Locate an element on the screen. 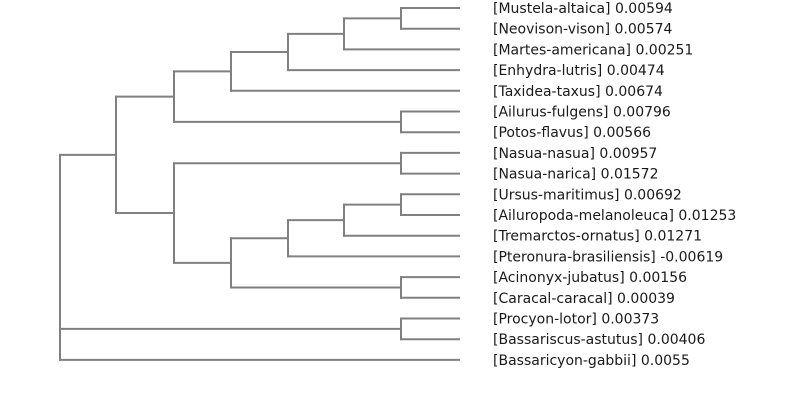 The image size is (788, 403). leaf-label: [Enhydra-lutris] 0.00474 is located at coordinates (579, 71).